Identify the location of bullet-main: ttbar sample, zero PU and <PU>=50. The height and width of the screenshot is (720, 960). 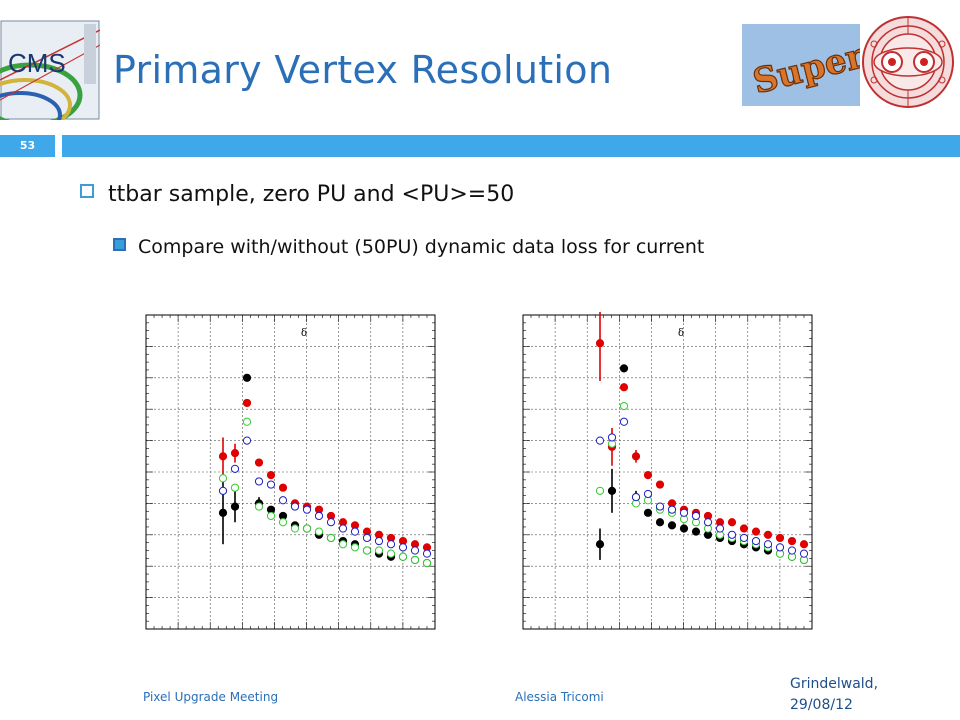
(297, 194).